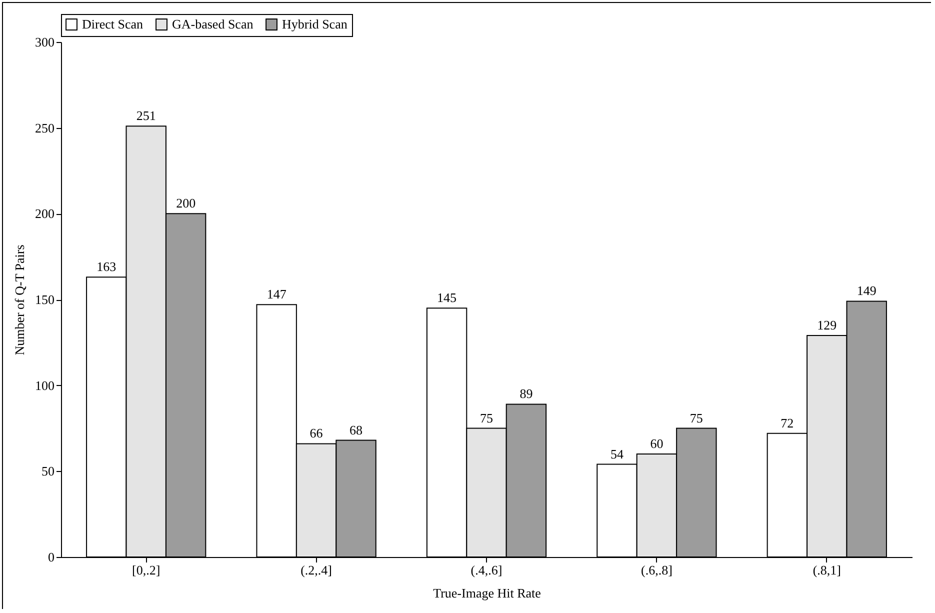  Describe the element at coordinates (447, 298) in the screenshot. I see `data-label: 145` at that location.